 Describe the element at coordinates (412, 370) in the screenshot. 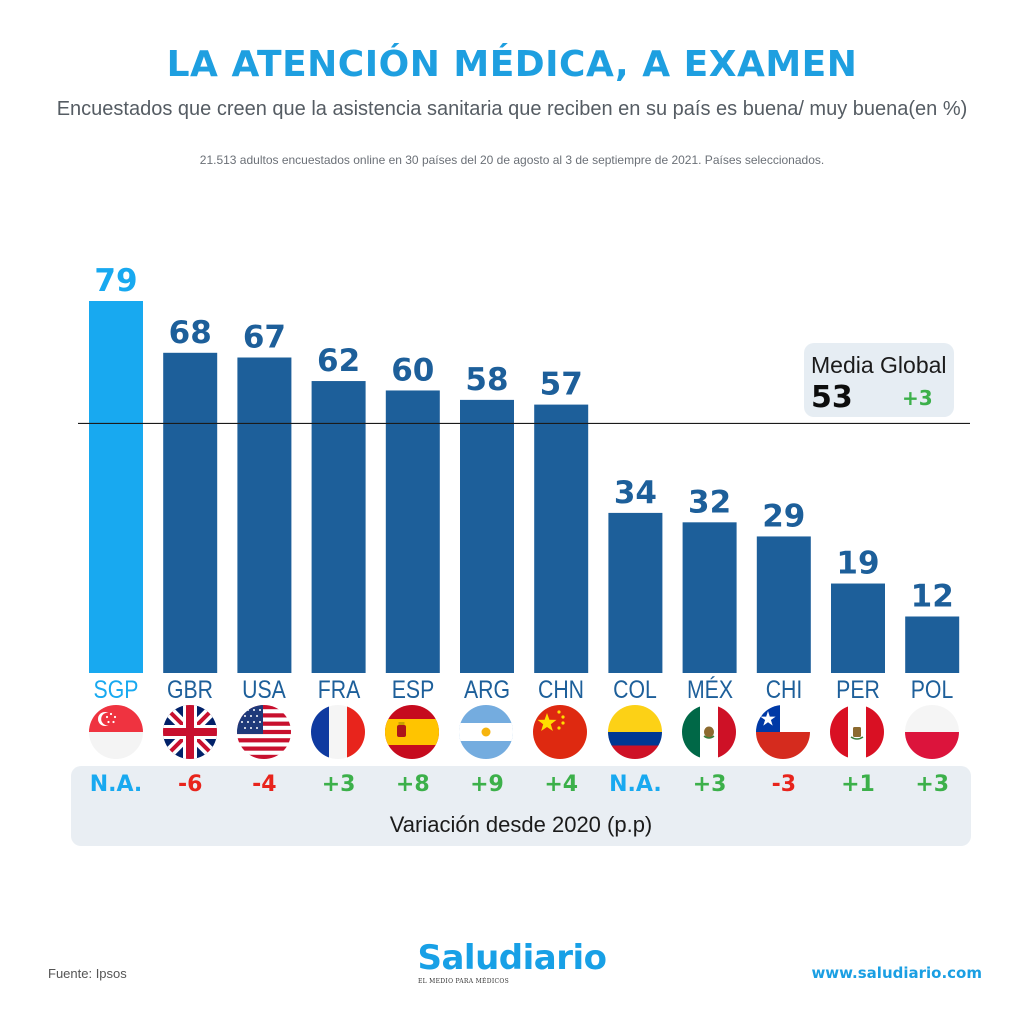

I see `value-label-ESP: 60` at that location.